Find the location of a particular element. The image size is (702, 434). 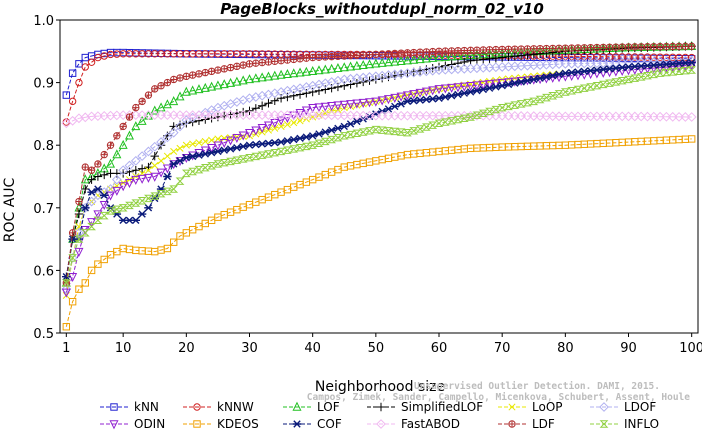

legend-item-ldf: LDF is located at coordinates (526, 424).